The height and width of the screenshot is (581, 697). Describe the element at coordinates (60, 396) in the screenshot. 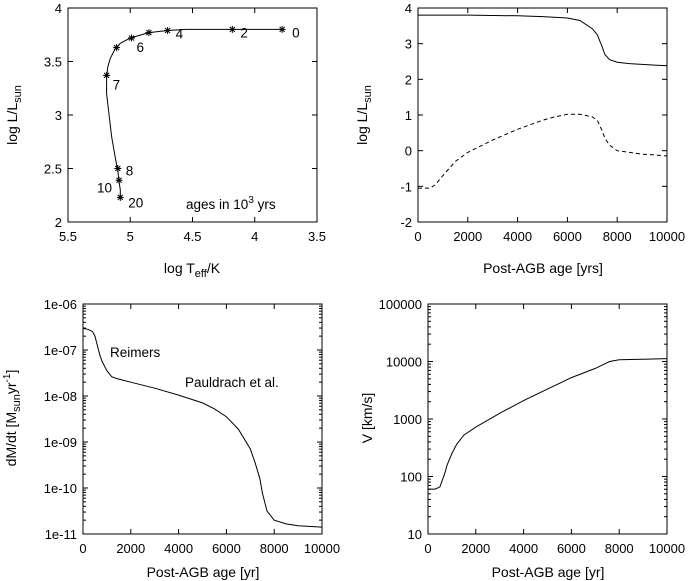

I see `y-tick-label: 1e-08` at that location.